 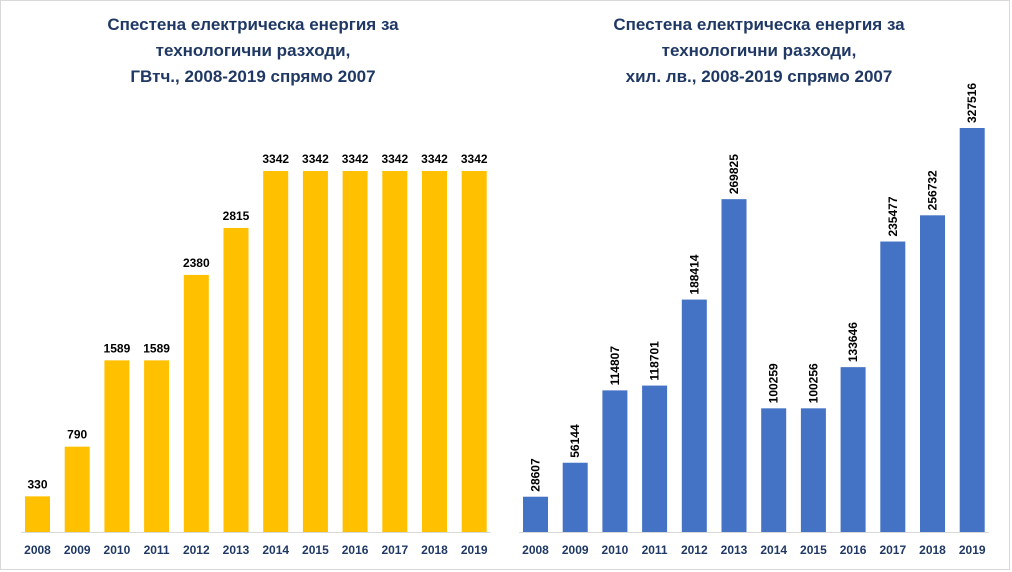 I want to click on data-label: 256732, so click(x=933, y=190).